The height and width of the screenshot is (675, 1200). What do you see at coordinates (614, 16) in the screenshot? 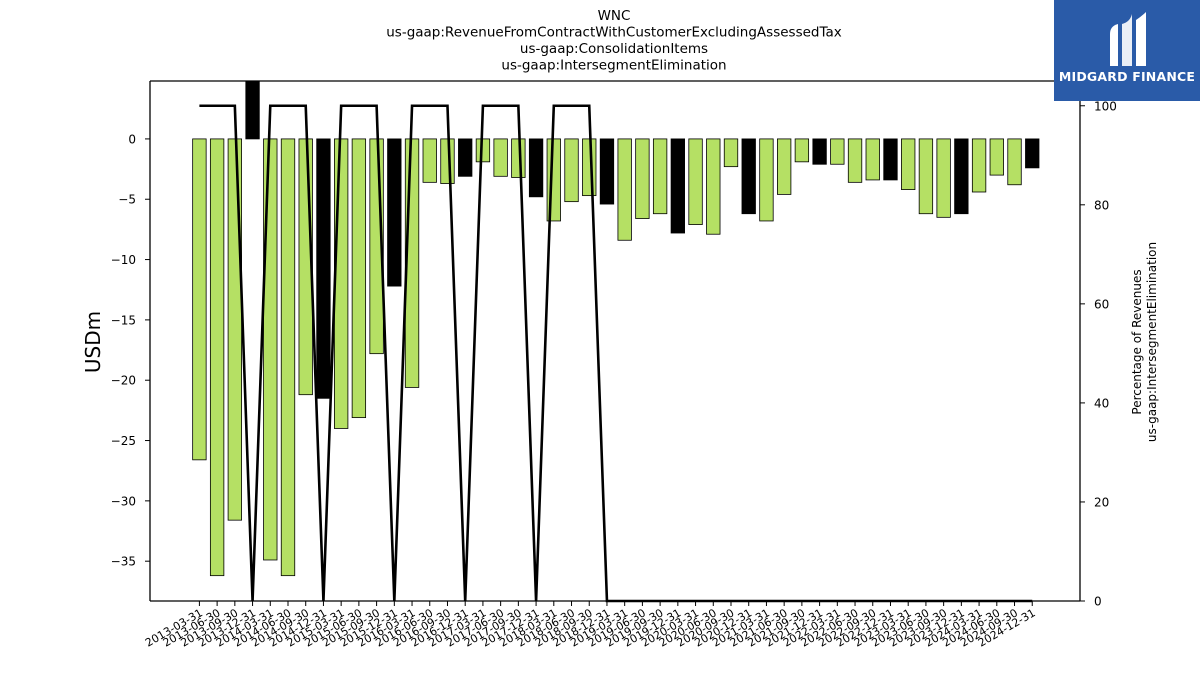
I see `chart-title-line: WNC` at bounding box center [614, 16].